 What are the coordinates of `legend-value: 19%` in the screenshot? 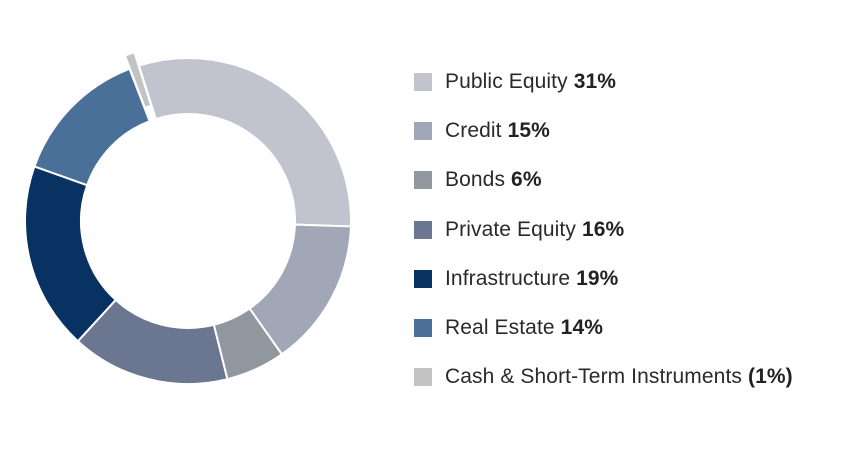 It's located at (597, 278).